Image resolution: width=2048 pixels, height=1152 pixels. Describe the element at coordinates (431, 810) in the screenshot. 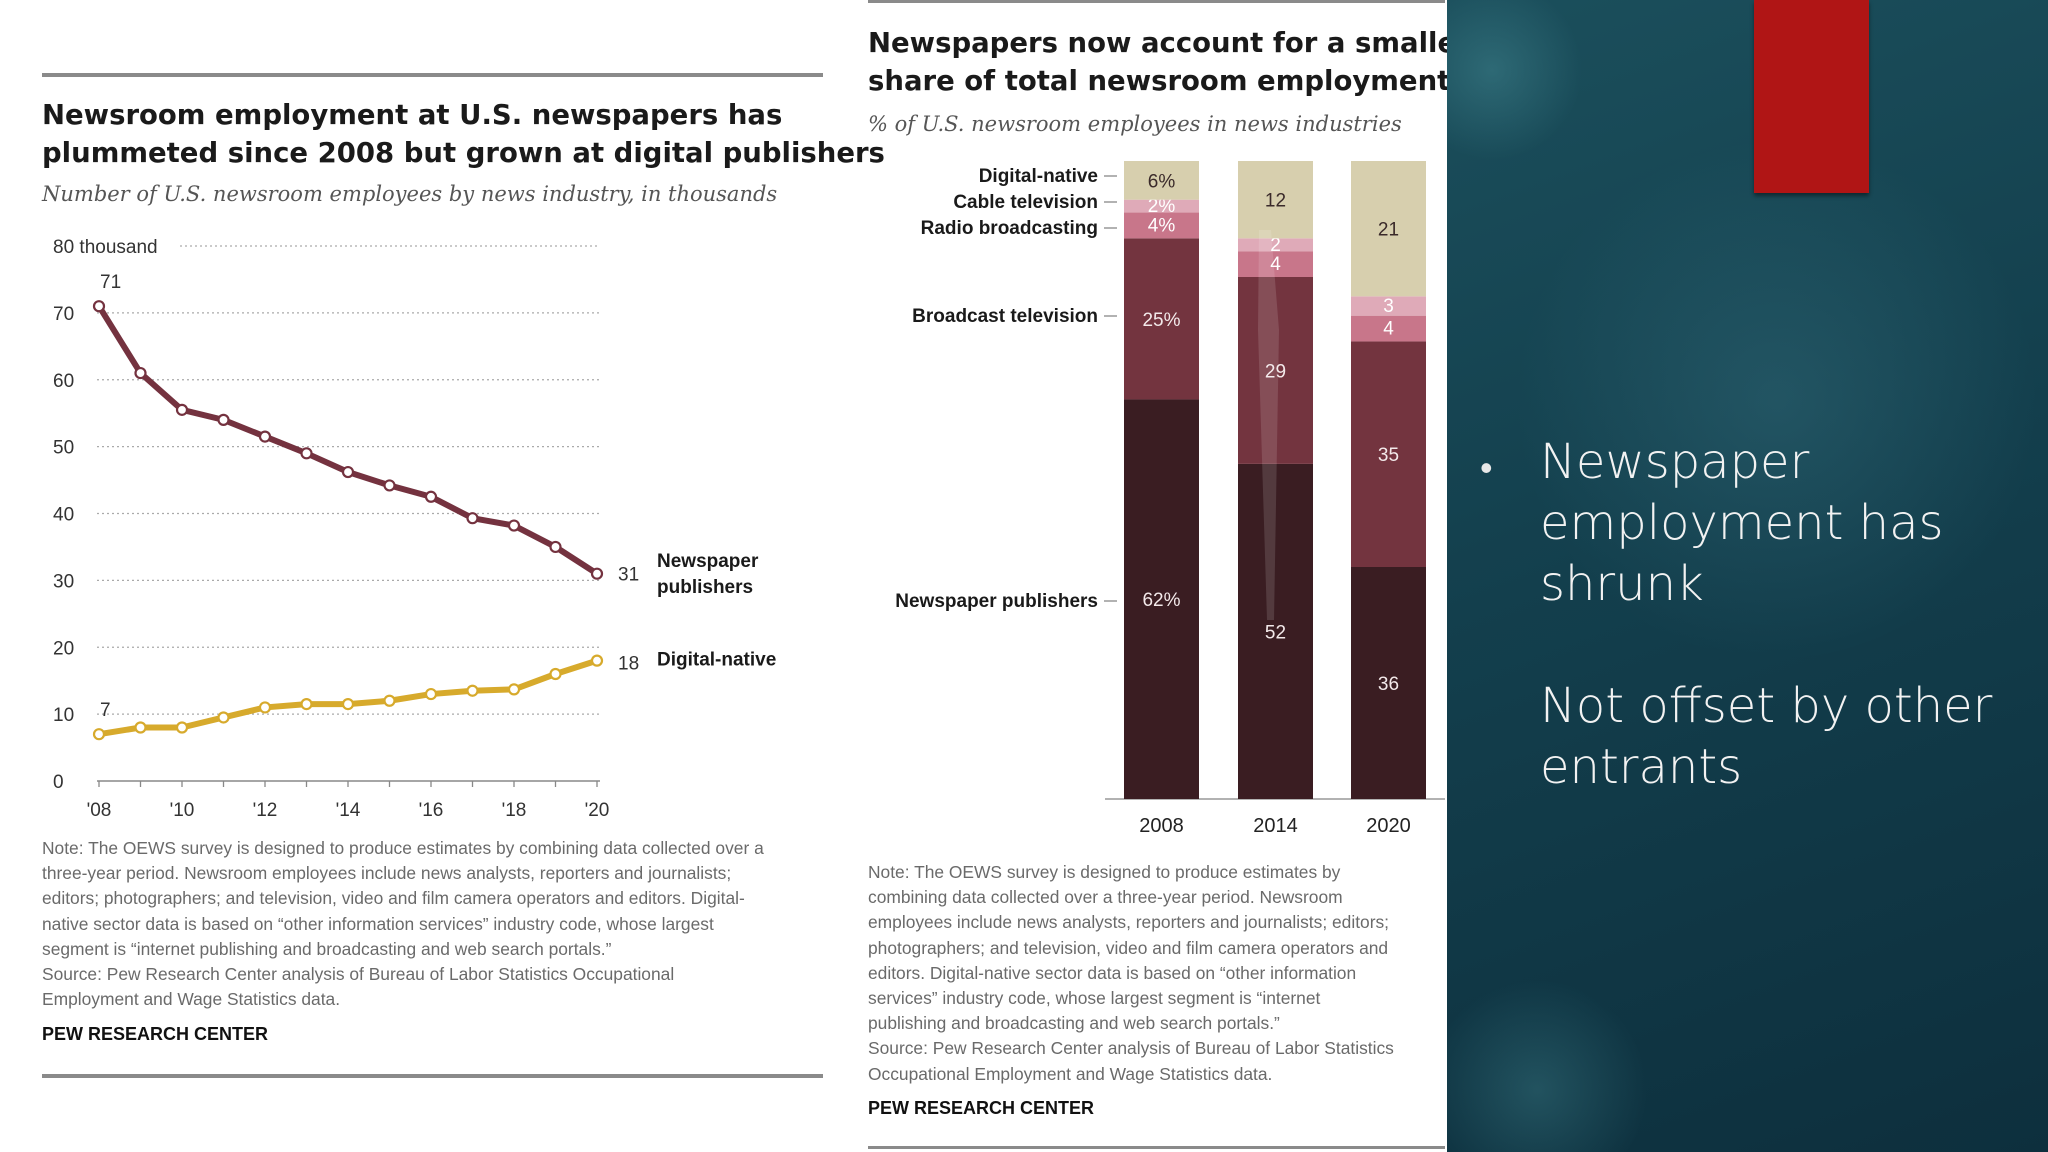

I see `x-tick-label: '16` at that location.